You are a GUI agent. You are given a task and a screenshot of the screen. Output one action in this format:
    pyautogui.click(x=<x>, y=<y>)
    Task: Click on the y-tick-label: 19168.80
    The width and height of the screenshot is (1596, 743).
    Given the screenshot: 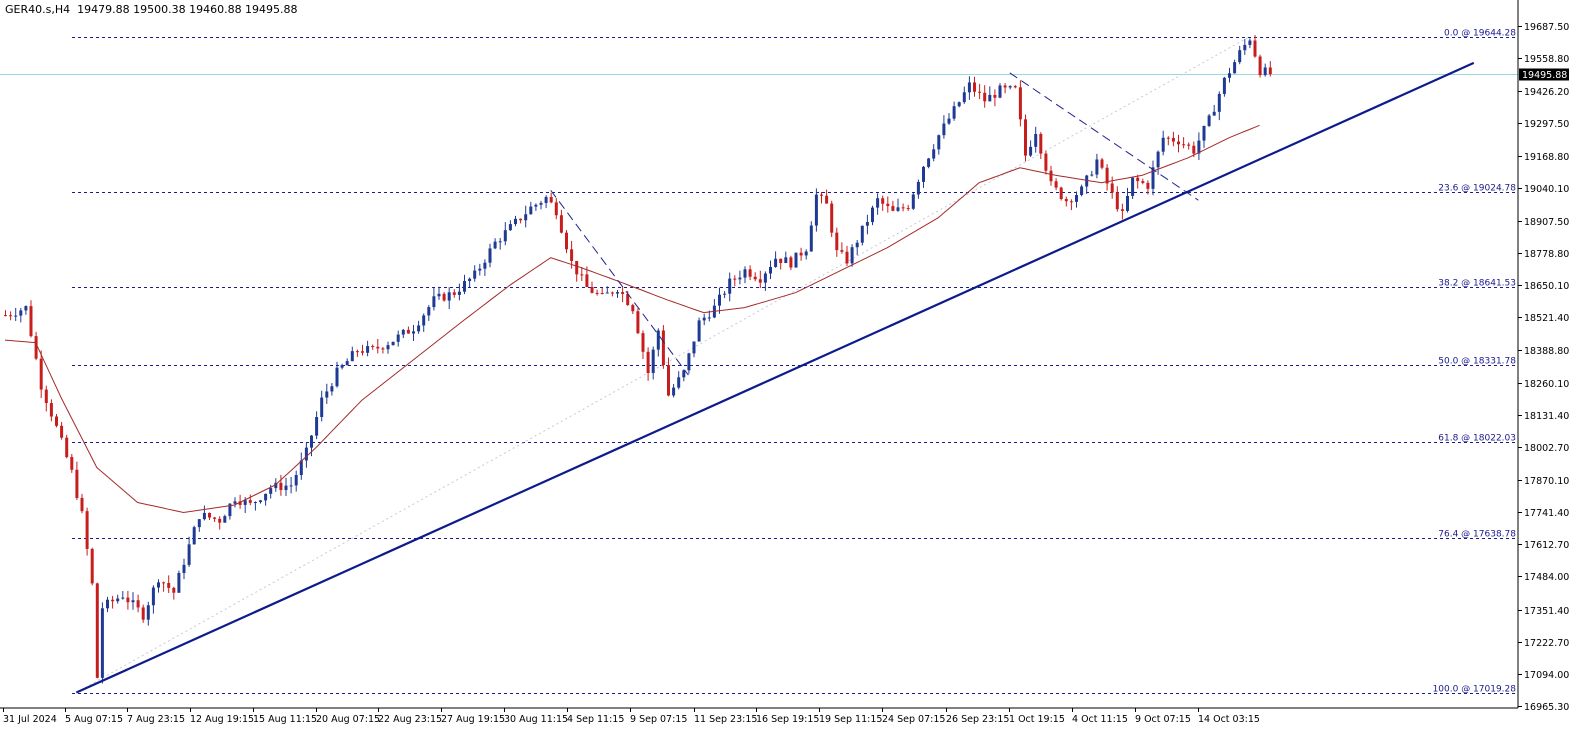 What is the action you would take?
    pyautogui.click(x=1546, y=157)
    